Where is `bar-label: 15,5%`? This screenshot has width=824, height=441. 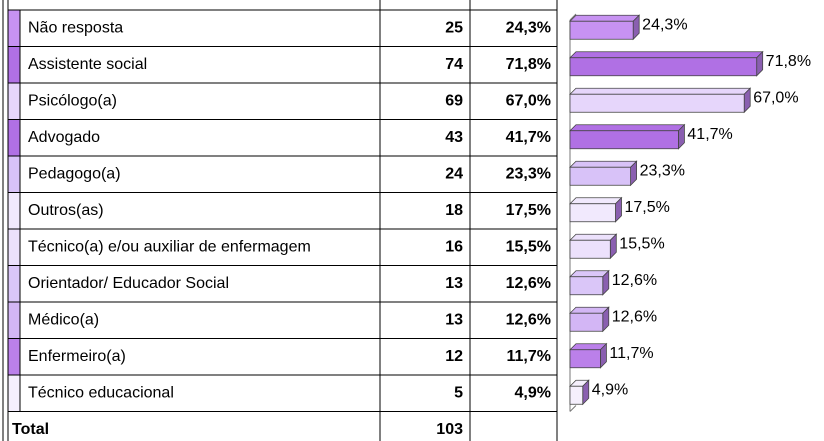
bar-label: 15,5% is located at coordinates (641, 243).